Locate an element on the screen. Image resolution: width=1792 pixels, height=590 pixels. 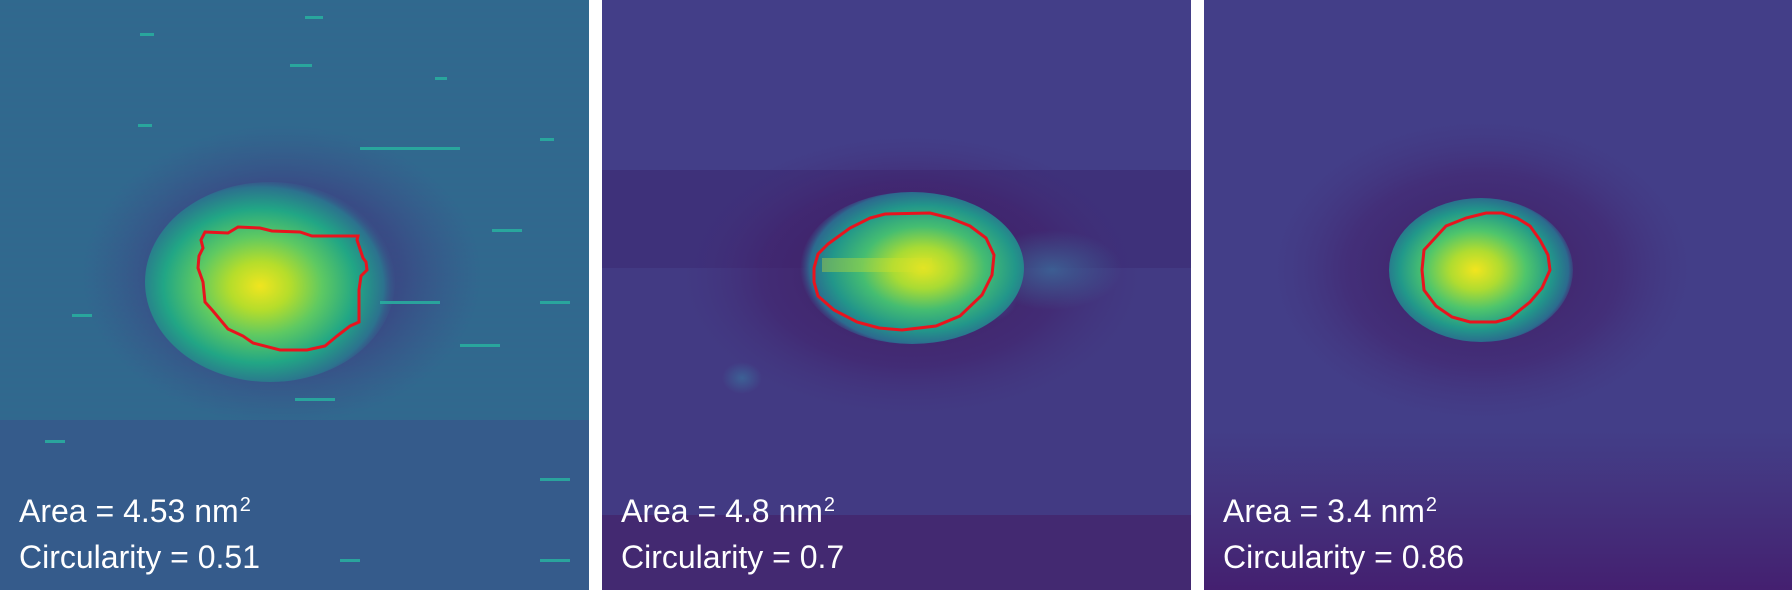
caption-1: Area = 4.53 nm2 Circularity = 0.51 is located at coordinates (139, 534).